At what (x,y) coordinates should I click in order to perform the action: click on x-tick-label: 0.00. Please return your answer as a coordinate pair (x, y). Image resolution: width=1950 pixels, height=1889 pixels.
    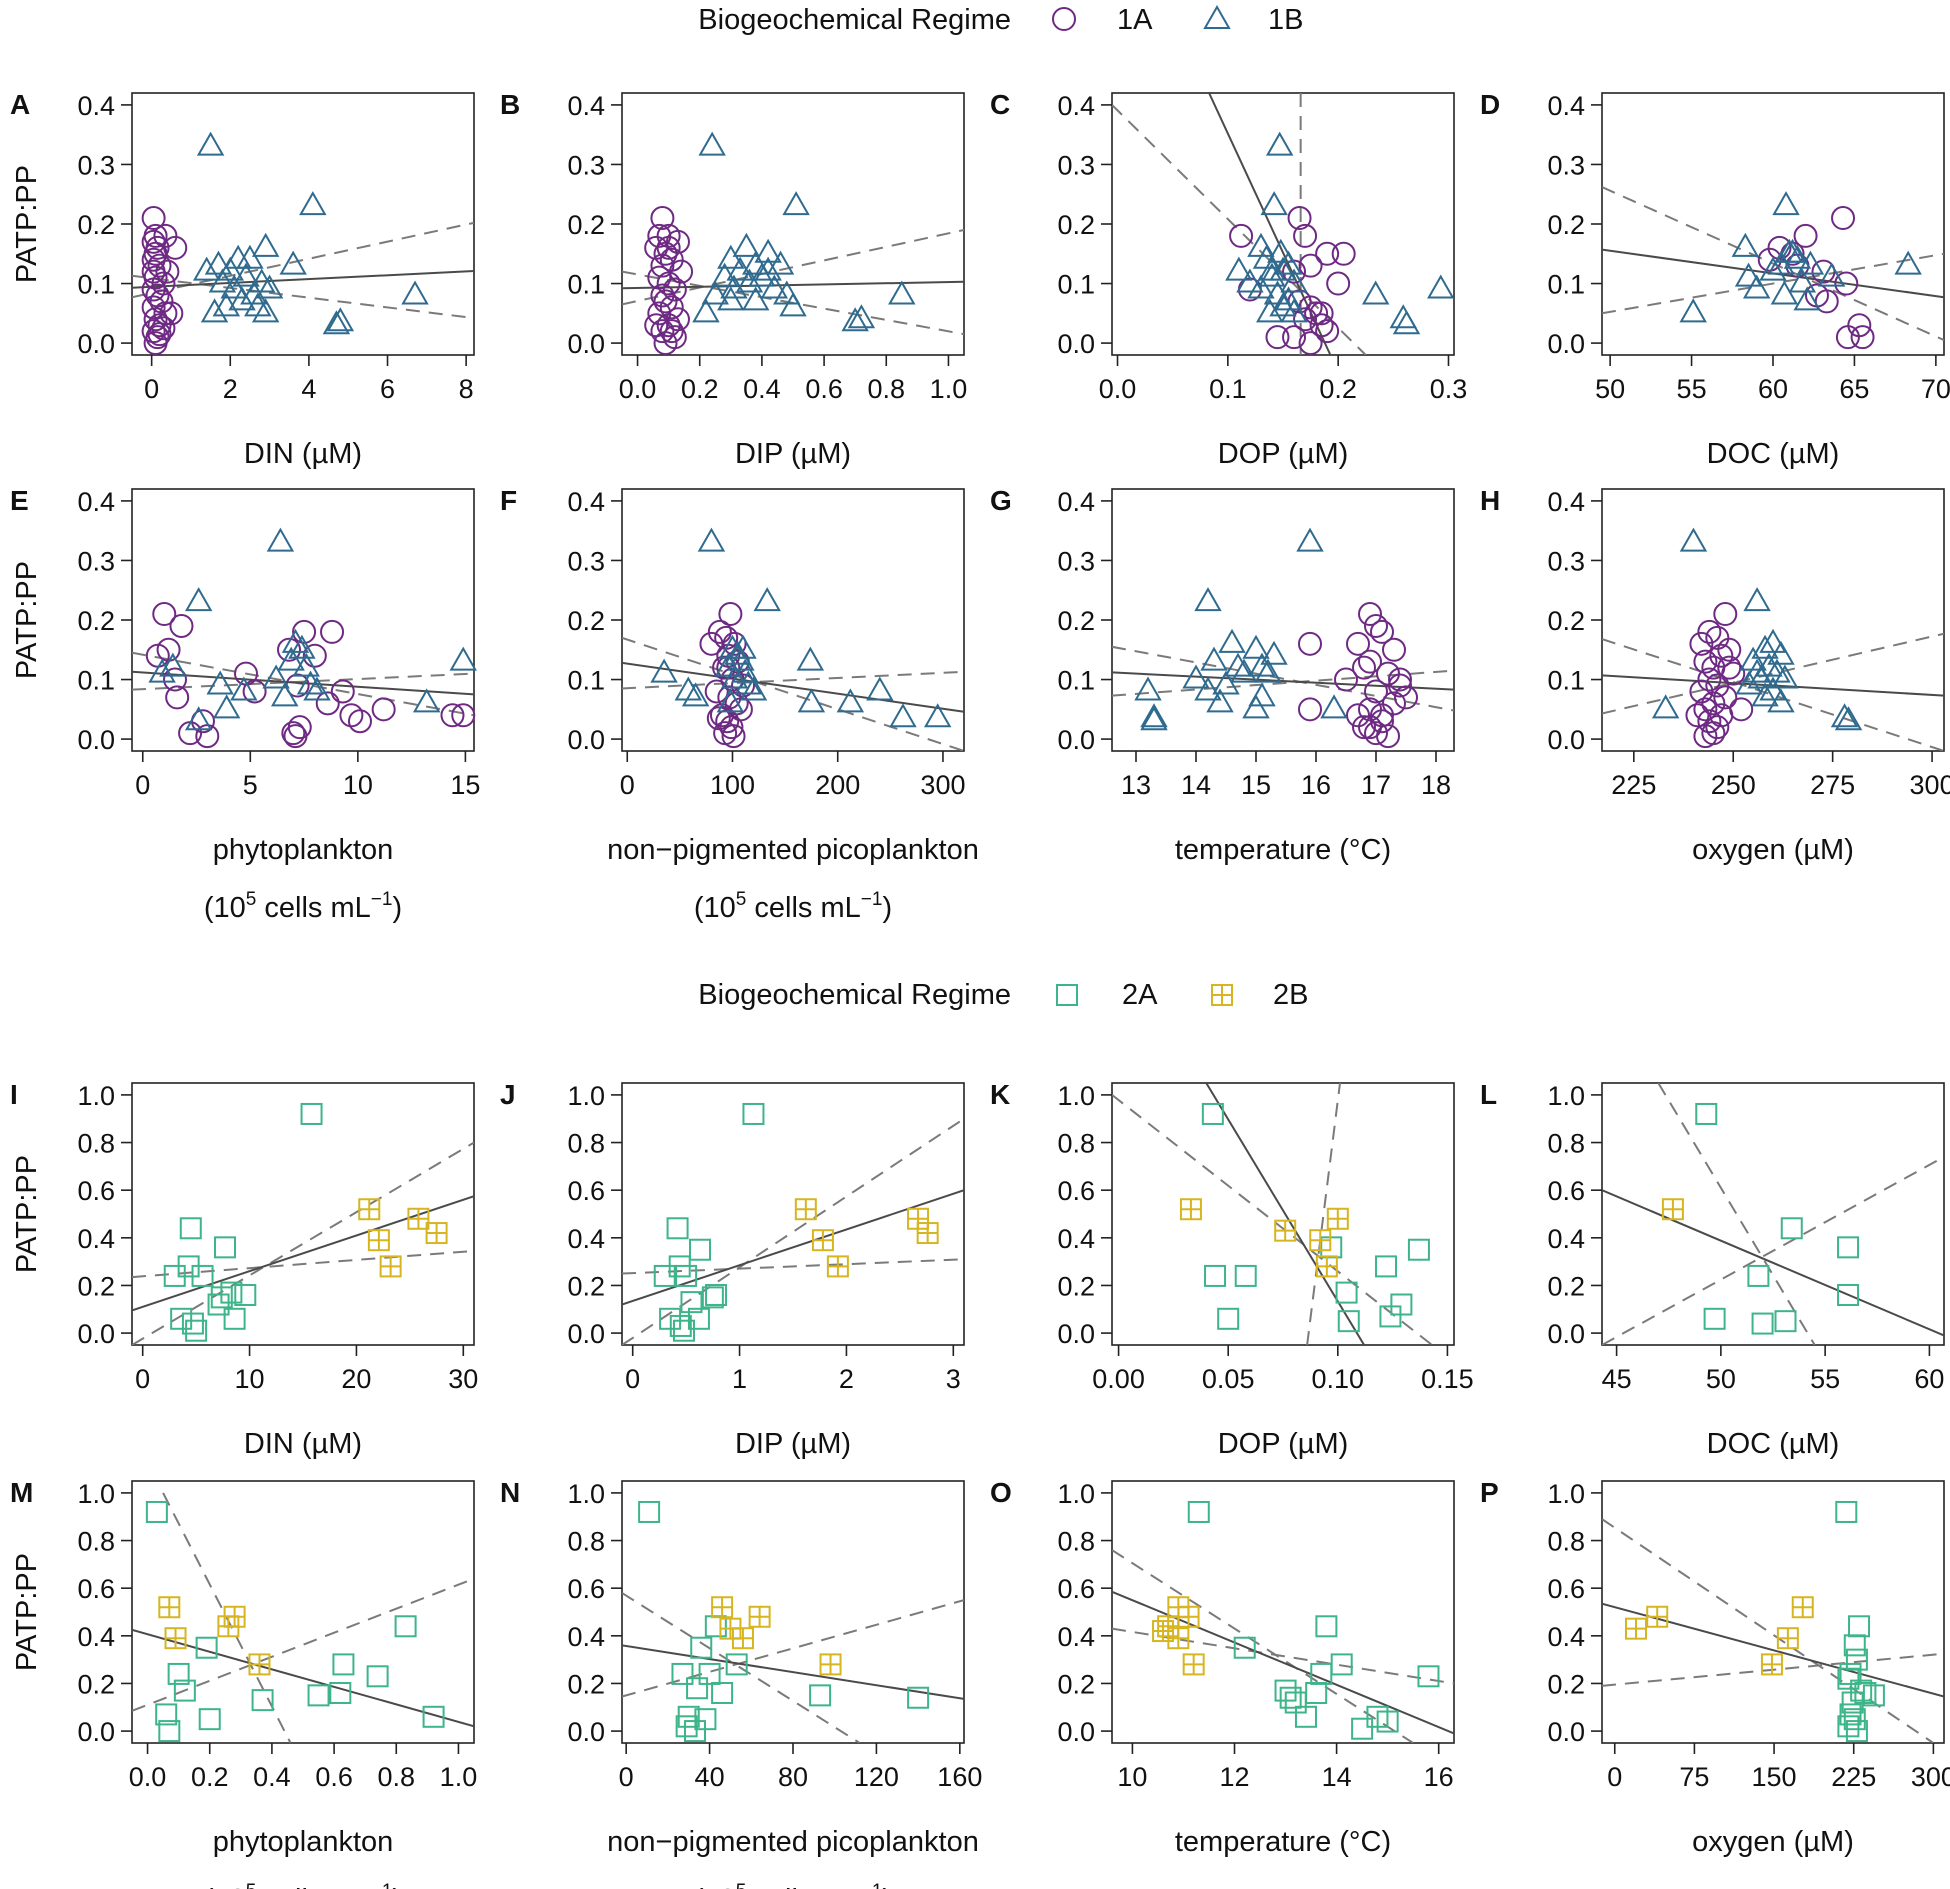
    Looking at the image, I should click on (1118, 1379).